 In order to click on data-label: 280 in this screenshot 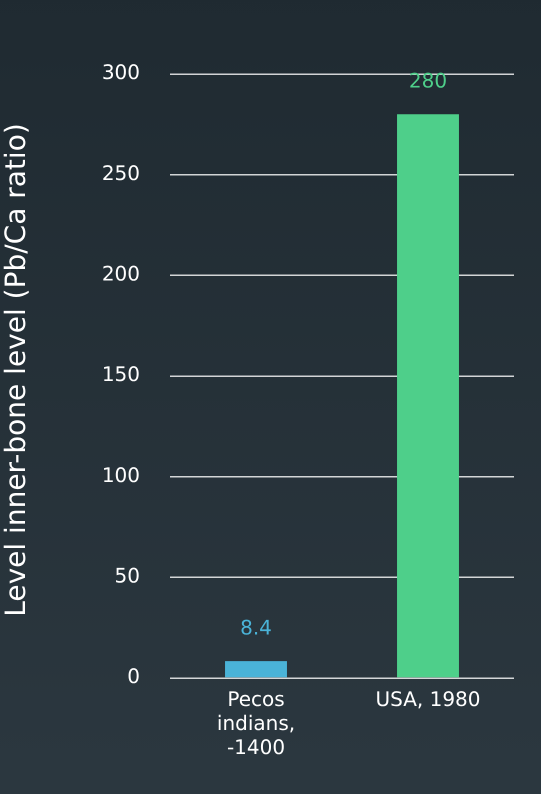, I will do `click(428, 80)`.